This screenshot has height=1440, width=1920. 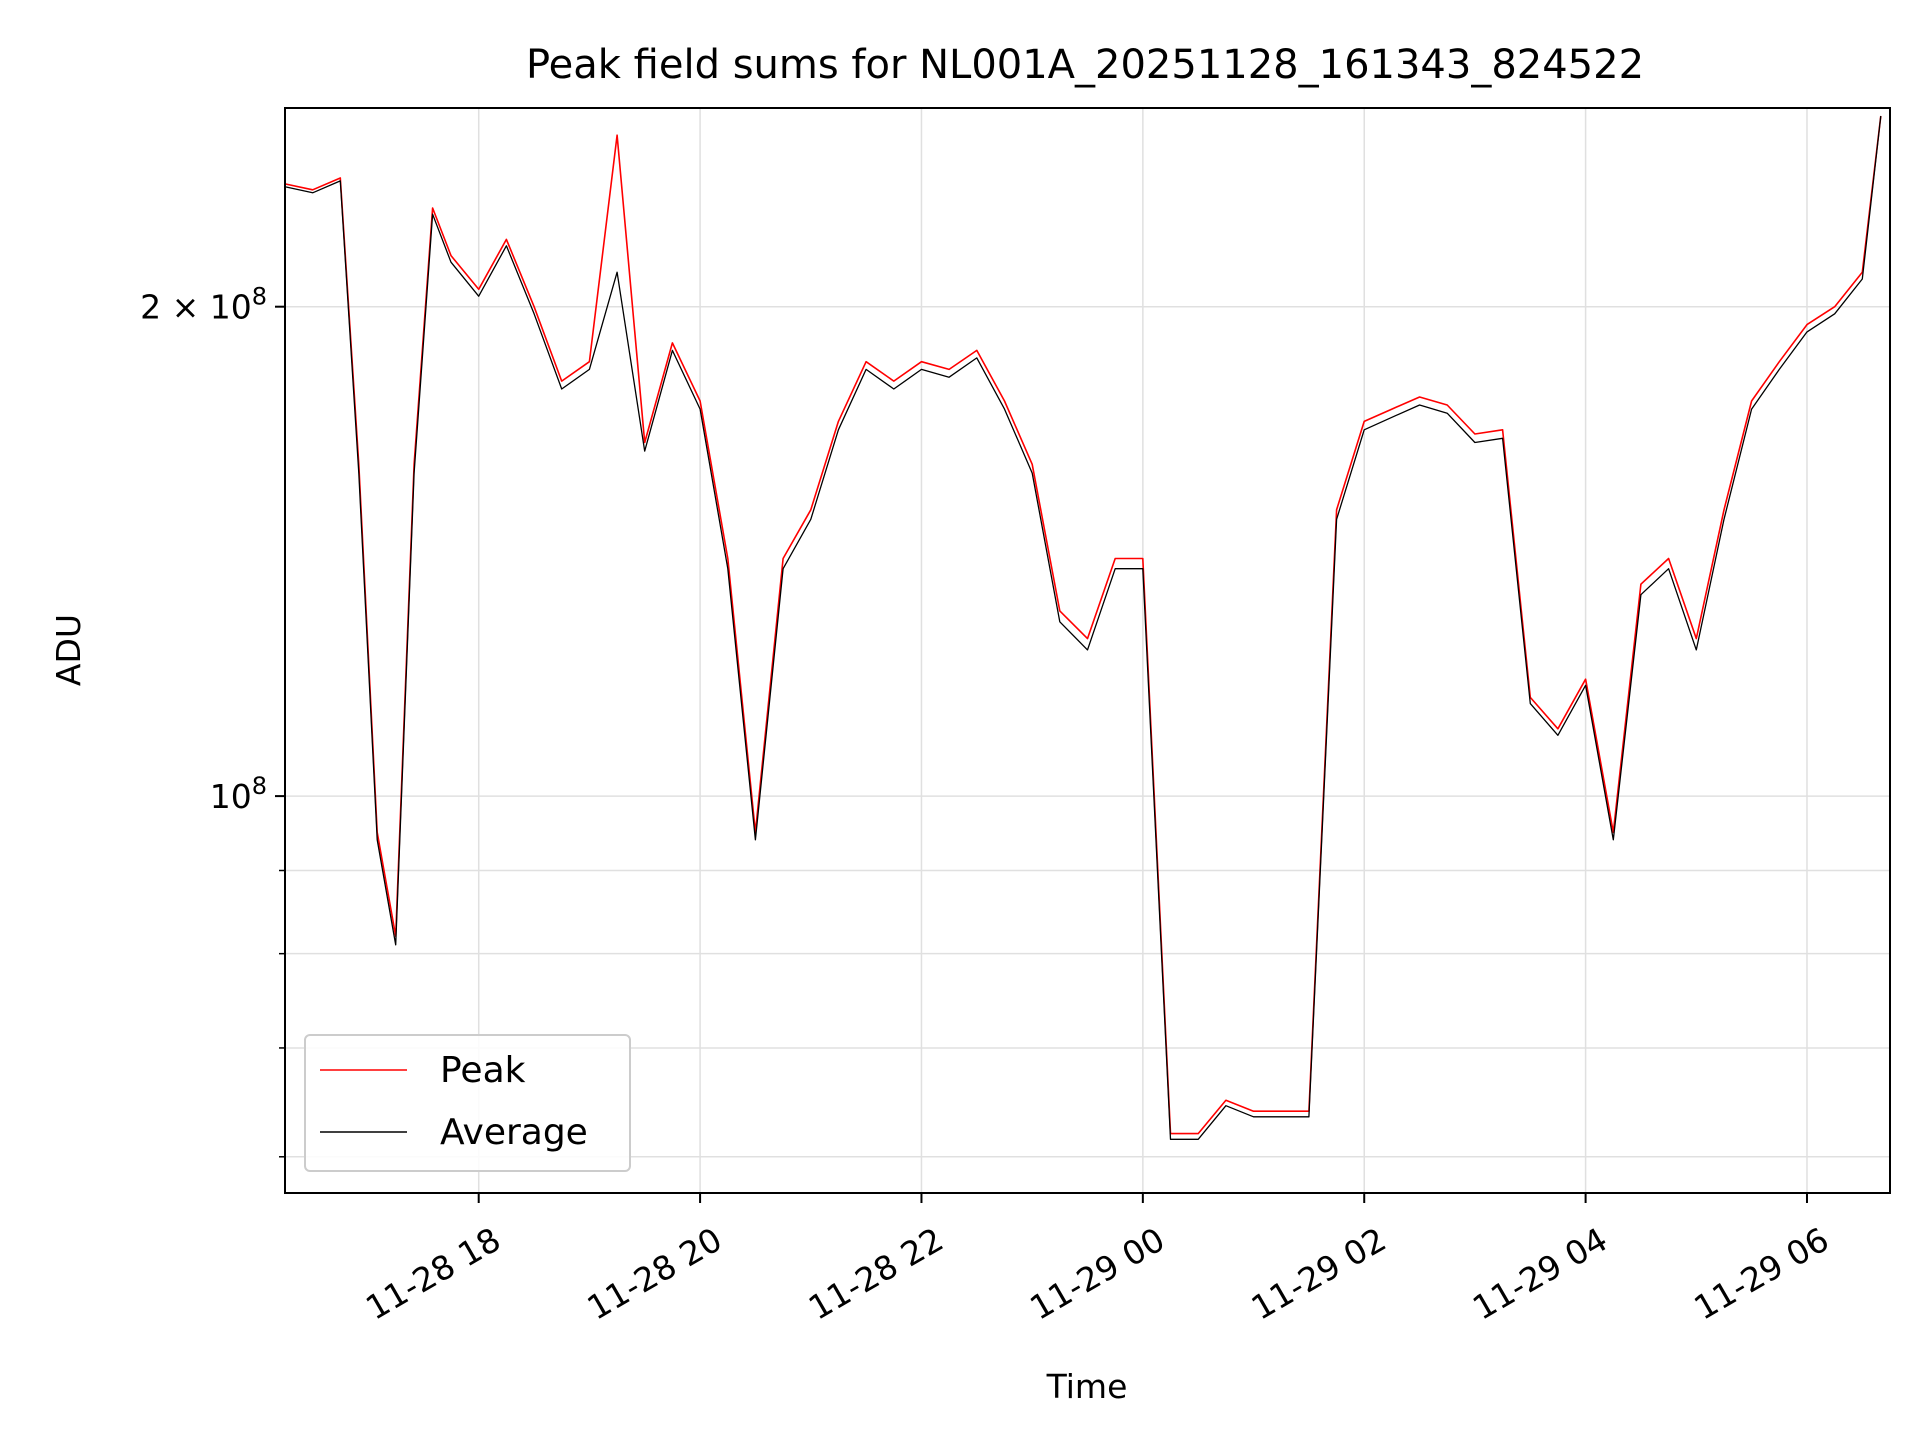 I want to click on legend-label-peak: Peak, so click(x=483, y=1070).